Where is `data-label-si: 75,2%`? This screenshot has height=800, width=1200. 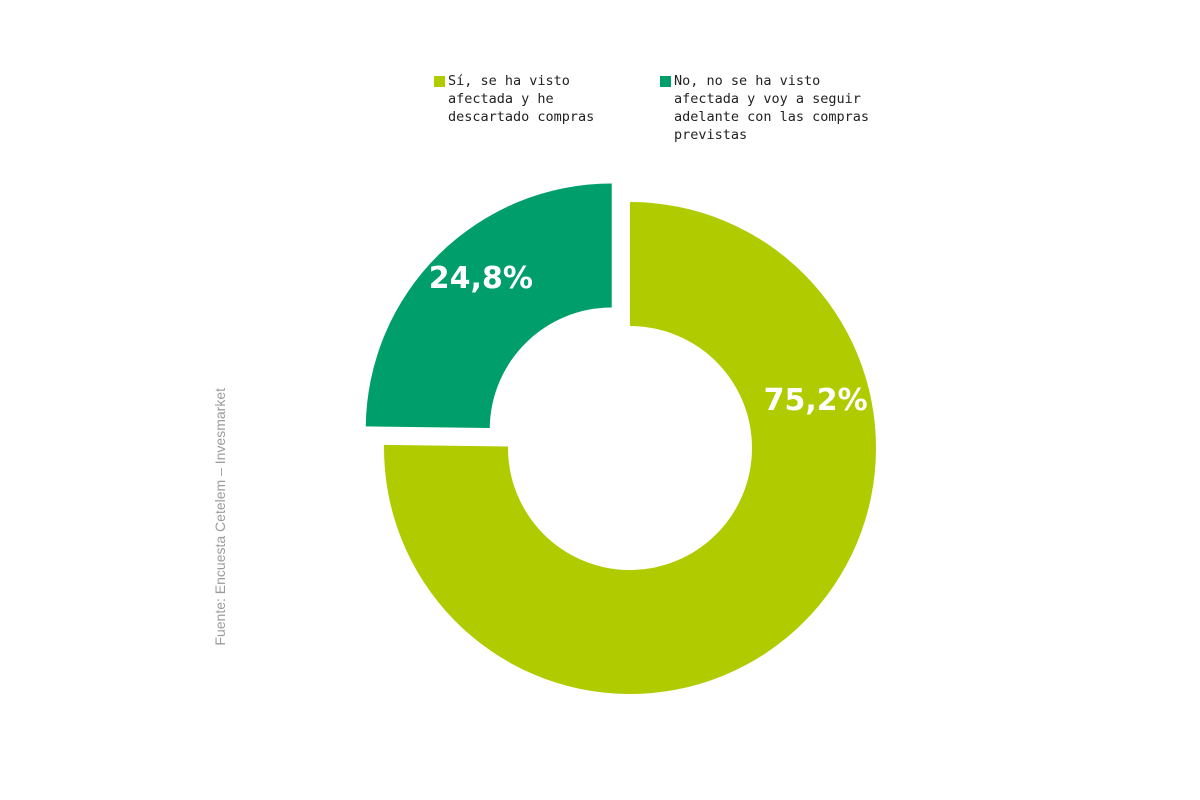 data-label-si: 75,2% is located at coordinates (816, 400).